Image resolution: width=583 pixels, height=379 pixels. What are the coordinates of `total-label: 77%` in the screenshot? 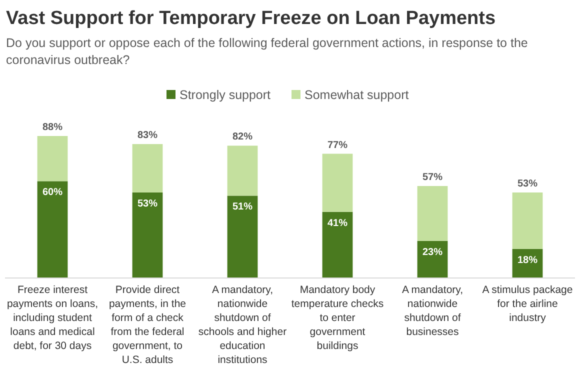 It's located at (337, 145).